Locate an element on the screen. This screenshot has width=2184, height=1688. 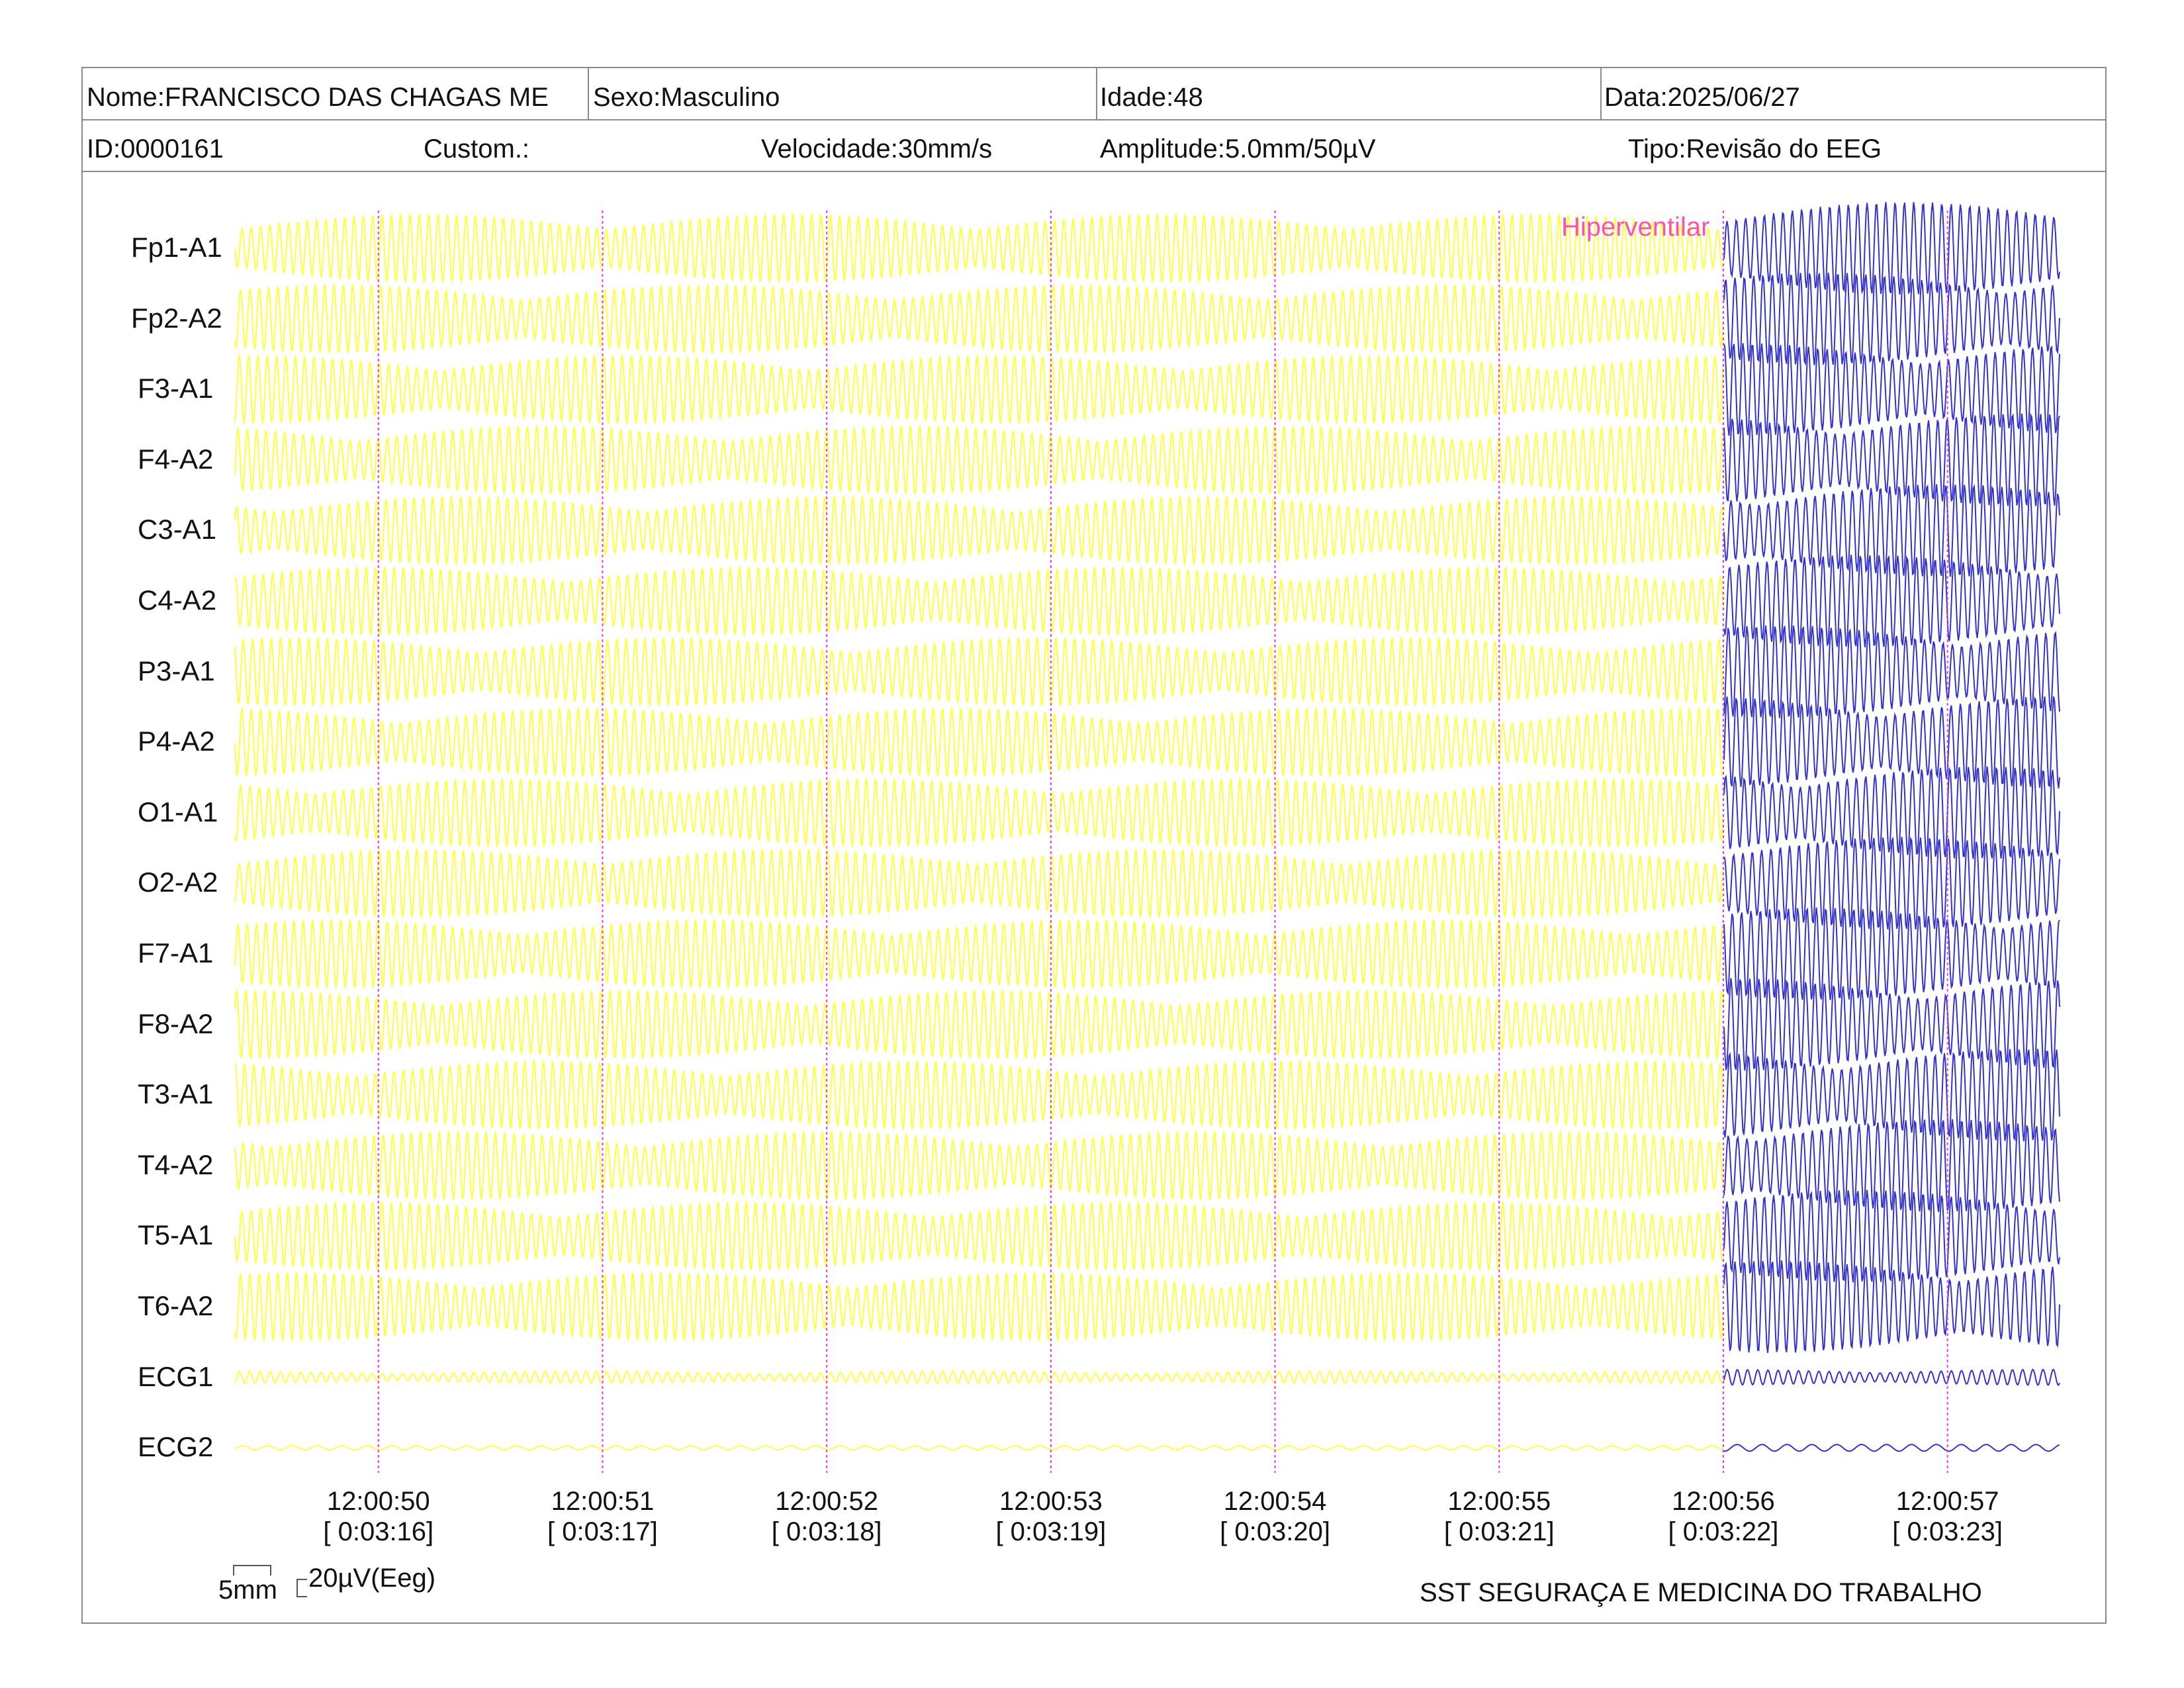
time-scale-label: 5mm is located at coordinates (247, 1590).